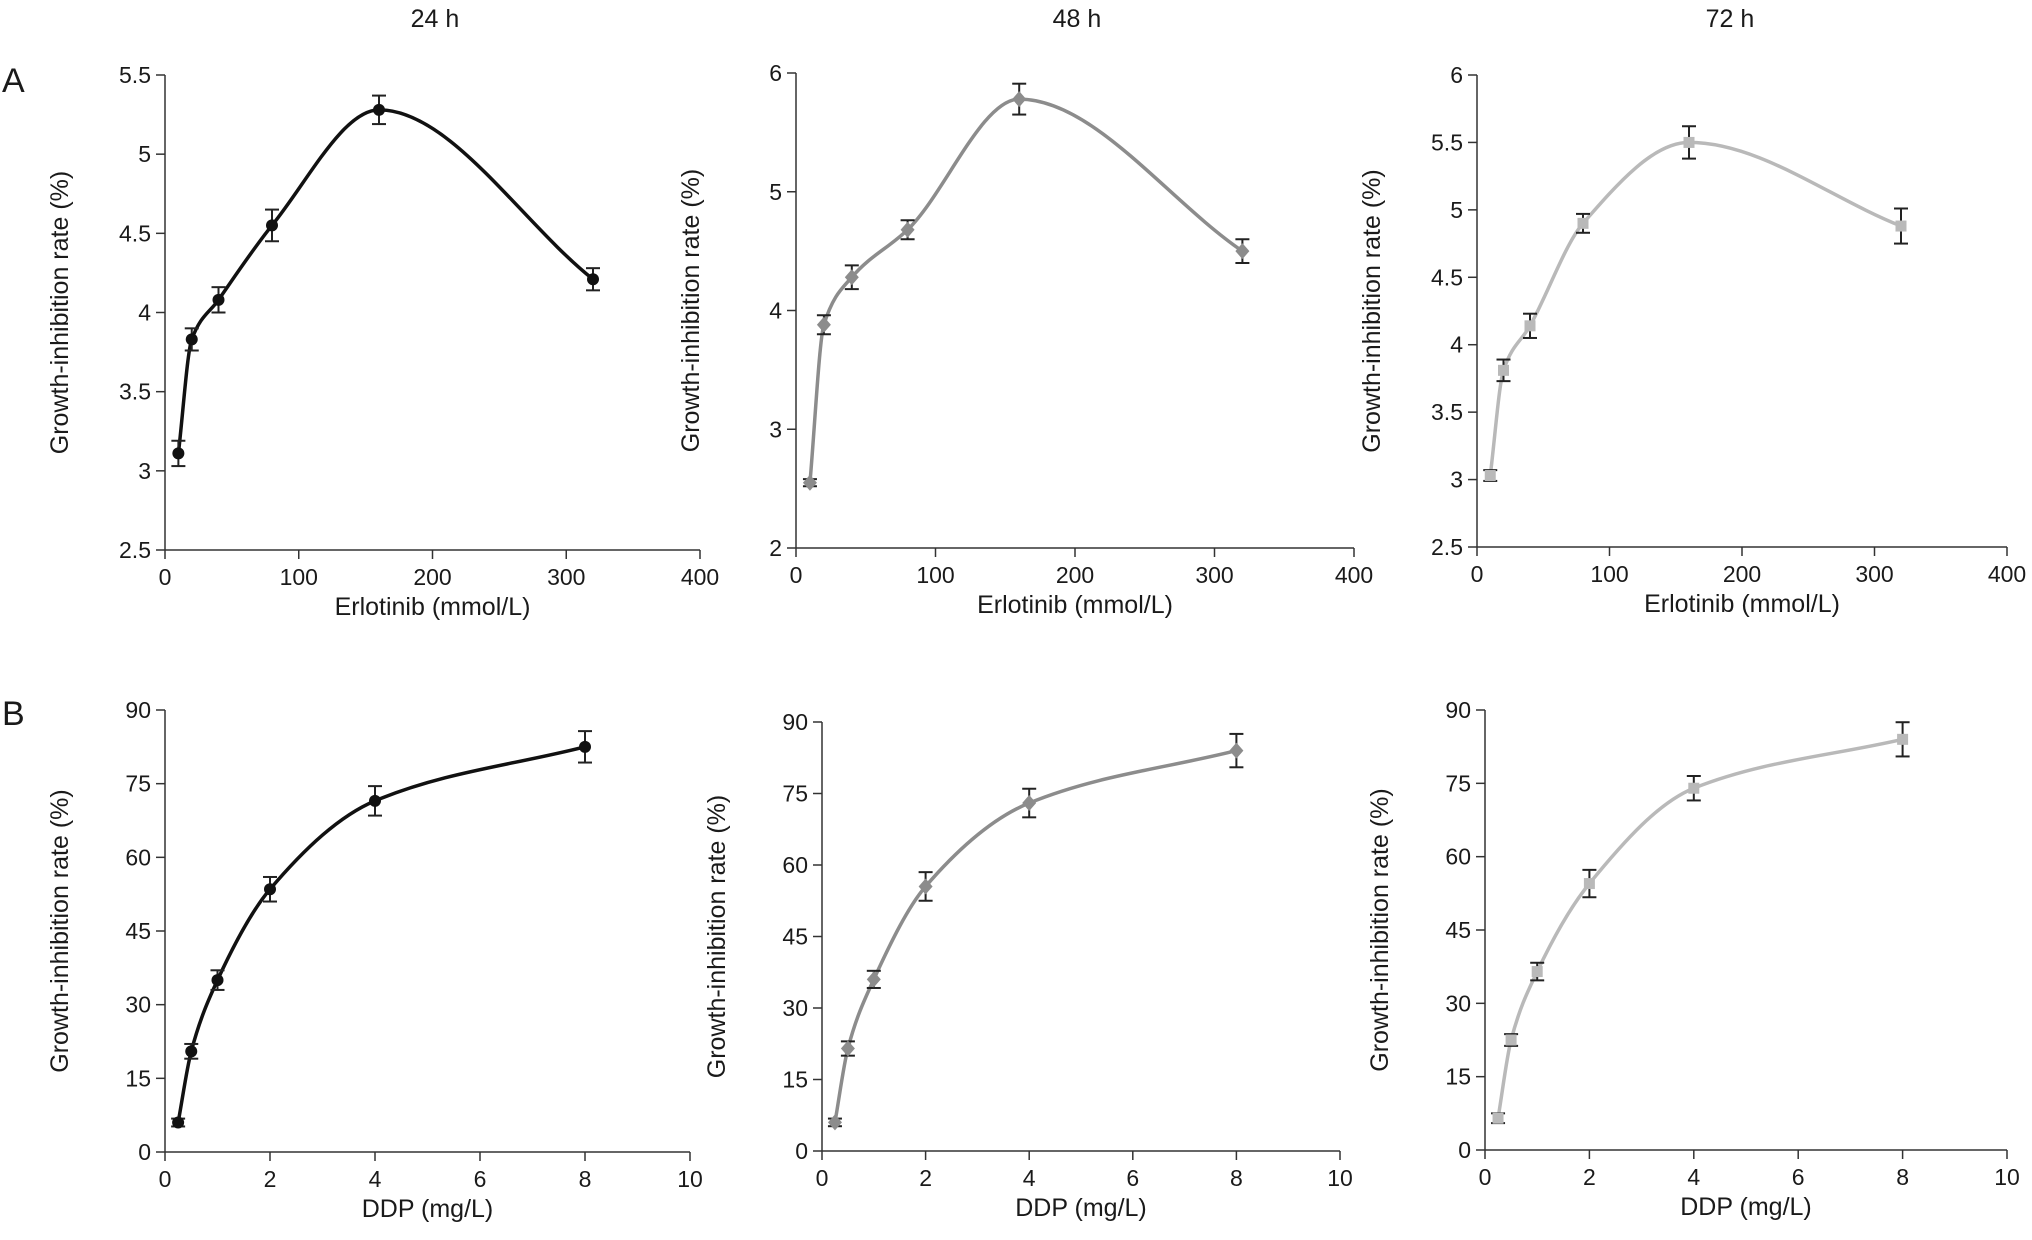 The image size is (2032, 1240). What do you see at coordinates (775, 548) in the screenshot?
I see `y-tick-label: 2` at bounding box center [775, 548].